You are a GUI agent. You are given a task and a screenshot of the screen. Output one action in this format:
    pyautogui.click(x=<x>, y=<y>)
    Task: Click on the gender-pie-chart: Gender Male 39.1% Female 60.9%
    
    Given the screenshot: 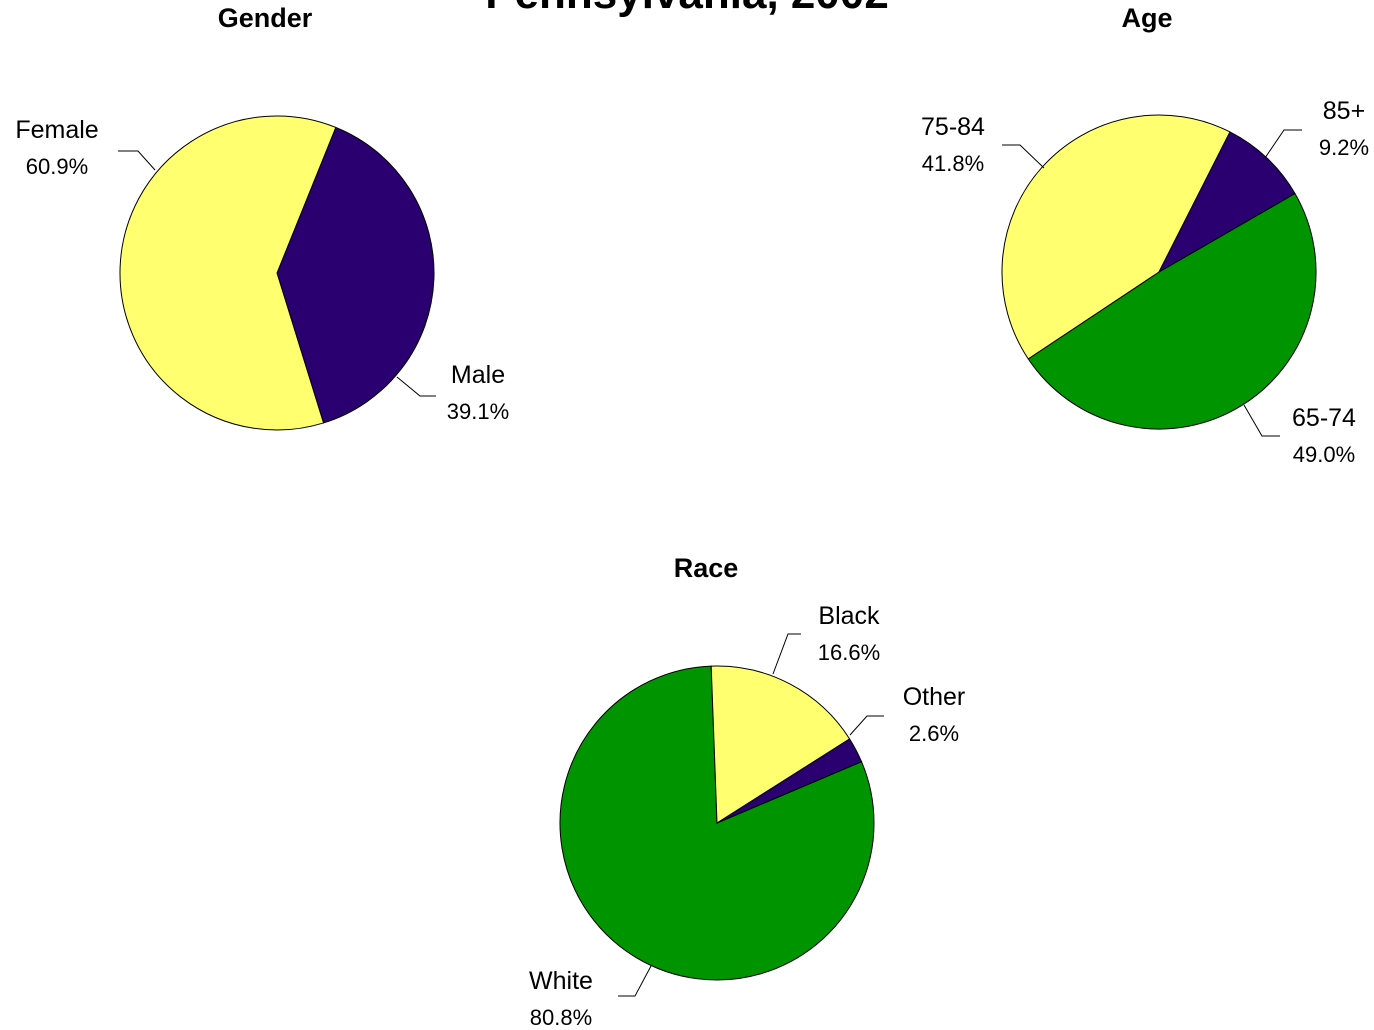 What is the action you would take?
    pyautogui.click(x=262, y=217)
    